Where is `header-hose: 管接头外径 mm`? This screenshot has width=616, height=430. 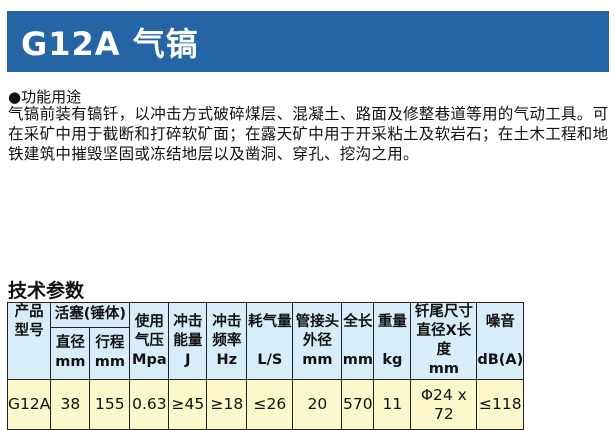 header-hose: 管接头外径 mm is located at coordinates (317, 341).